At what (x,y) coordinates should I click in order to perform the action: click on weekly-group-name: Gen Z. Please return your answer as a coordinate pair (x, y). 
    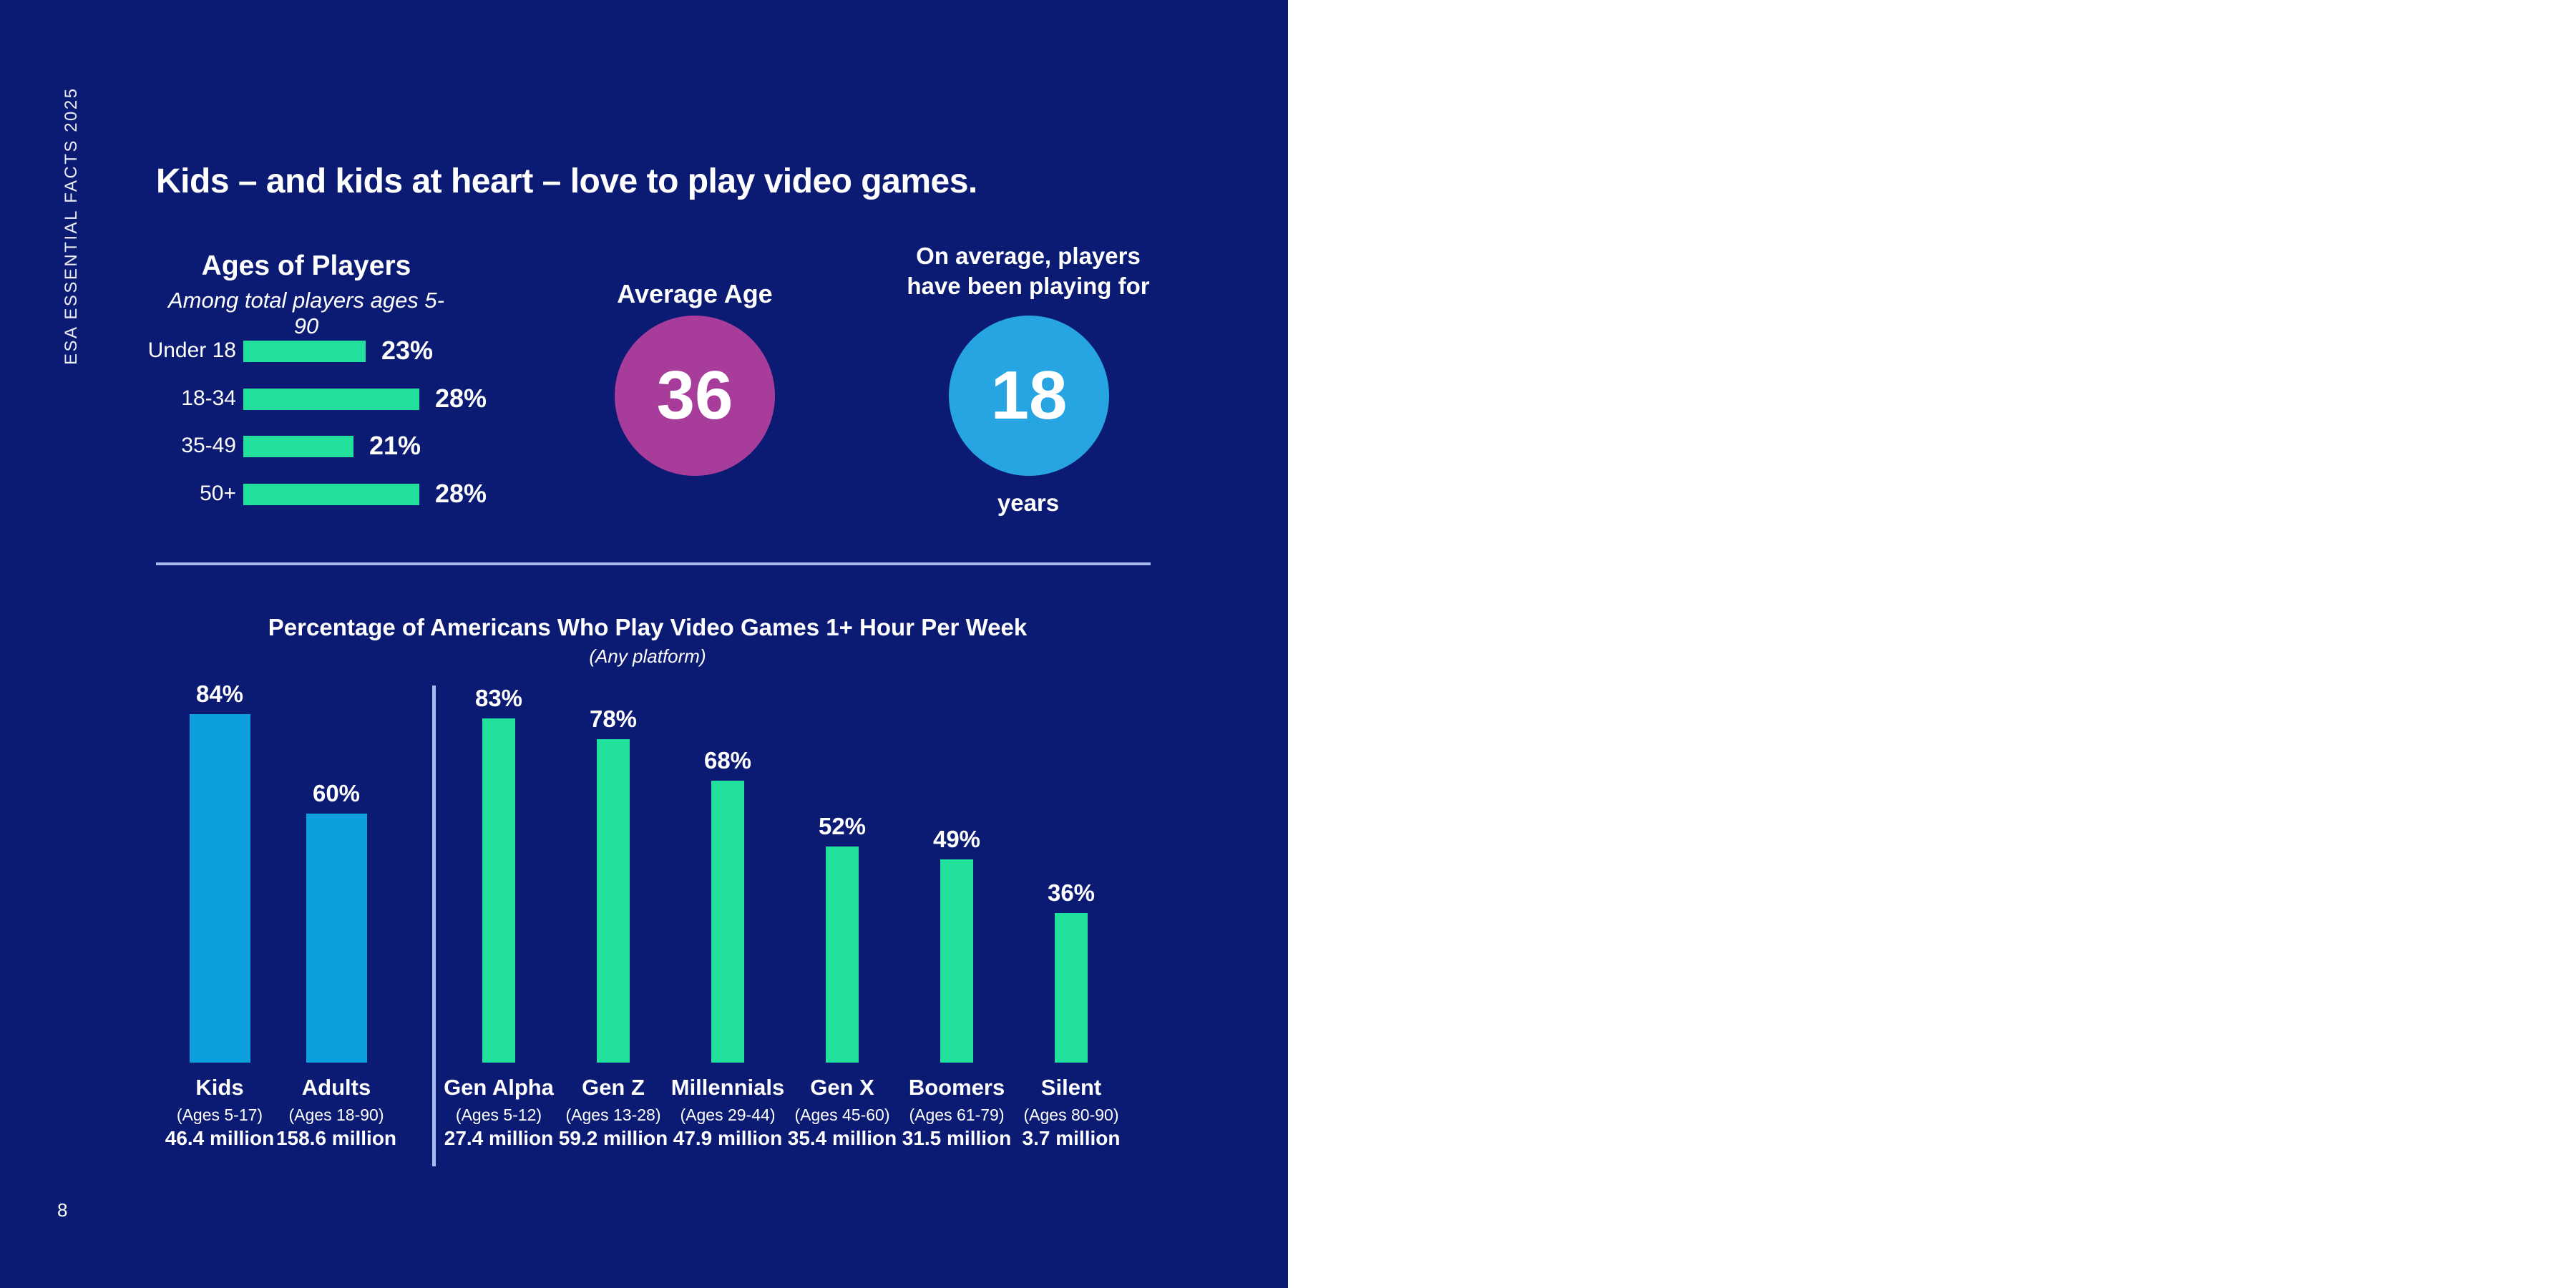
    Looking at the image, I should click on (613, 1087).